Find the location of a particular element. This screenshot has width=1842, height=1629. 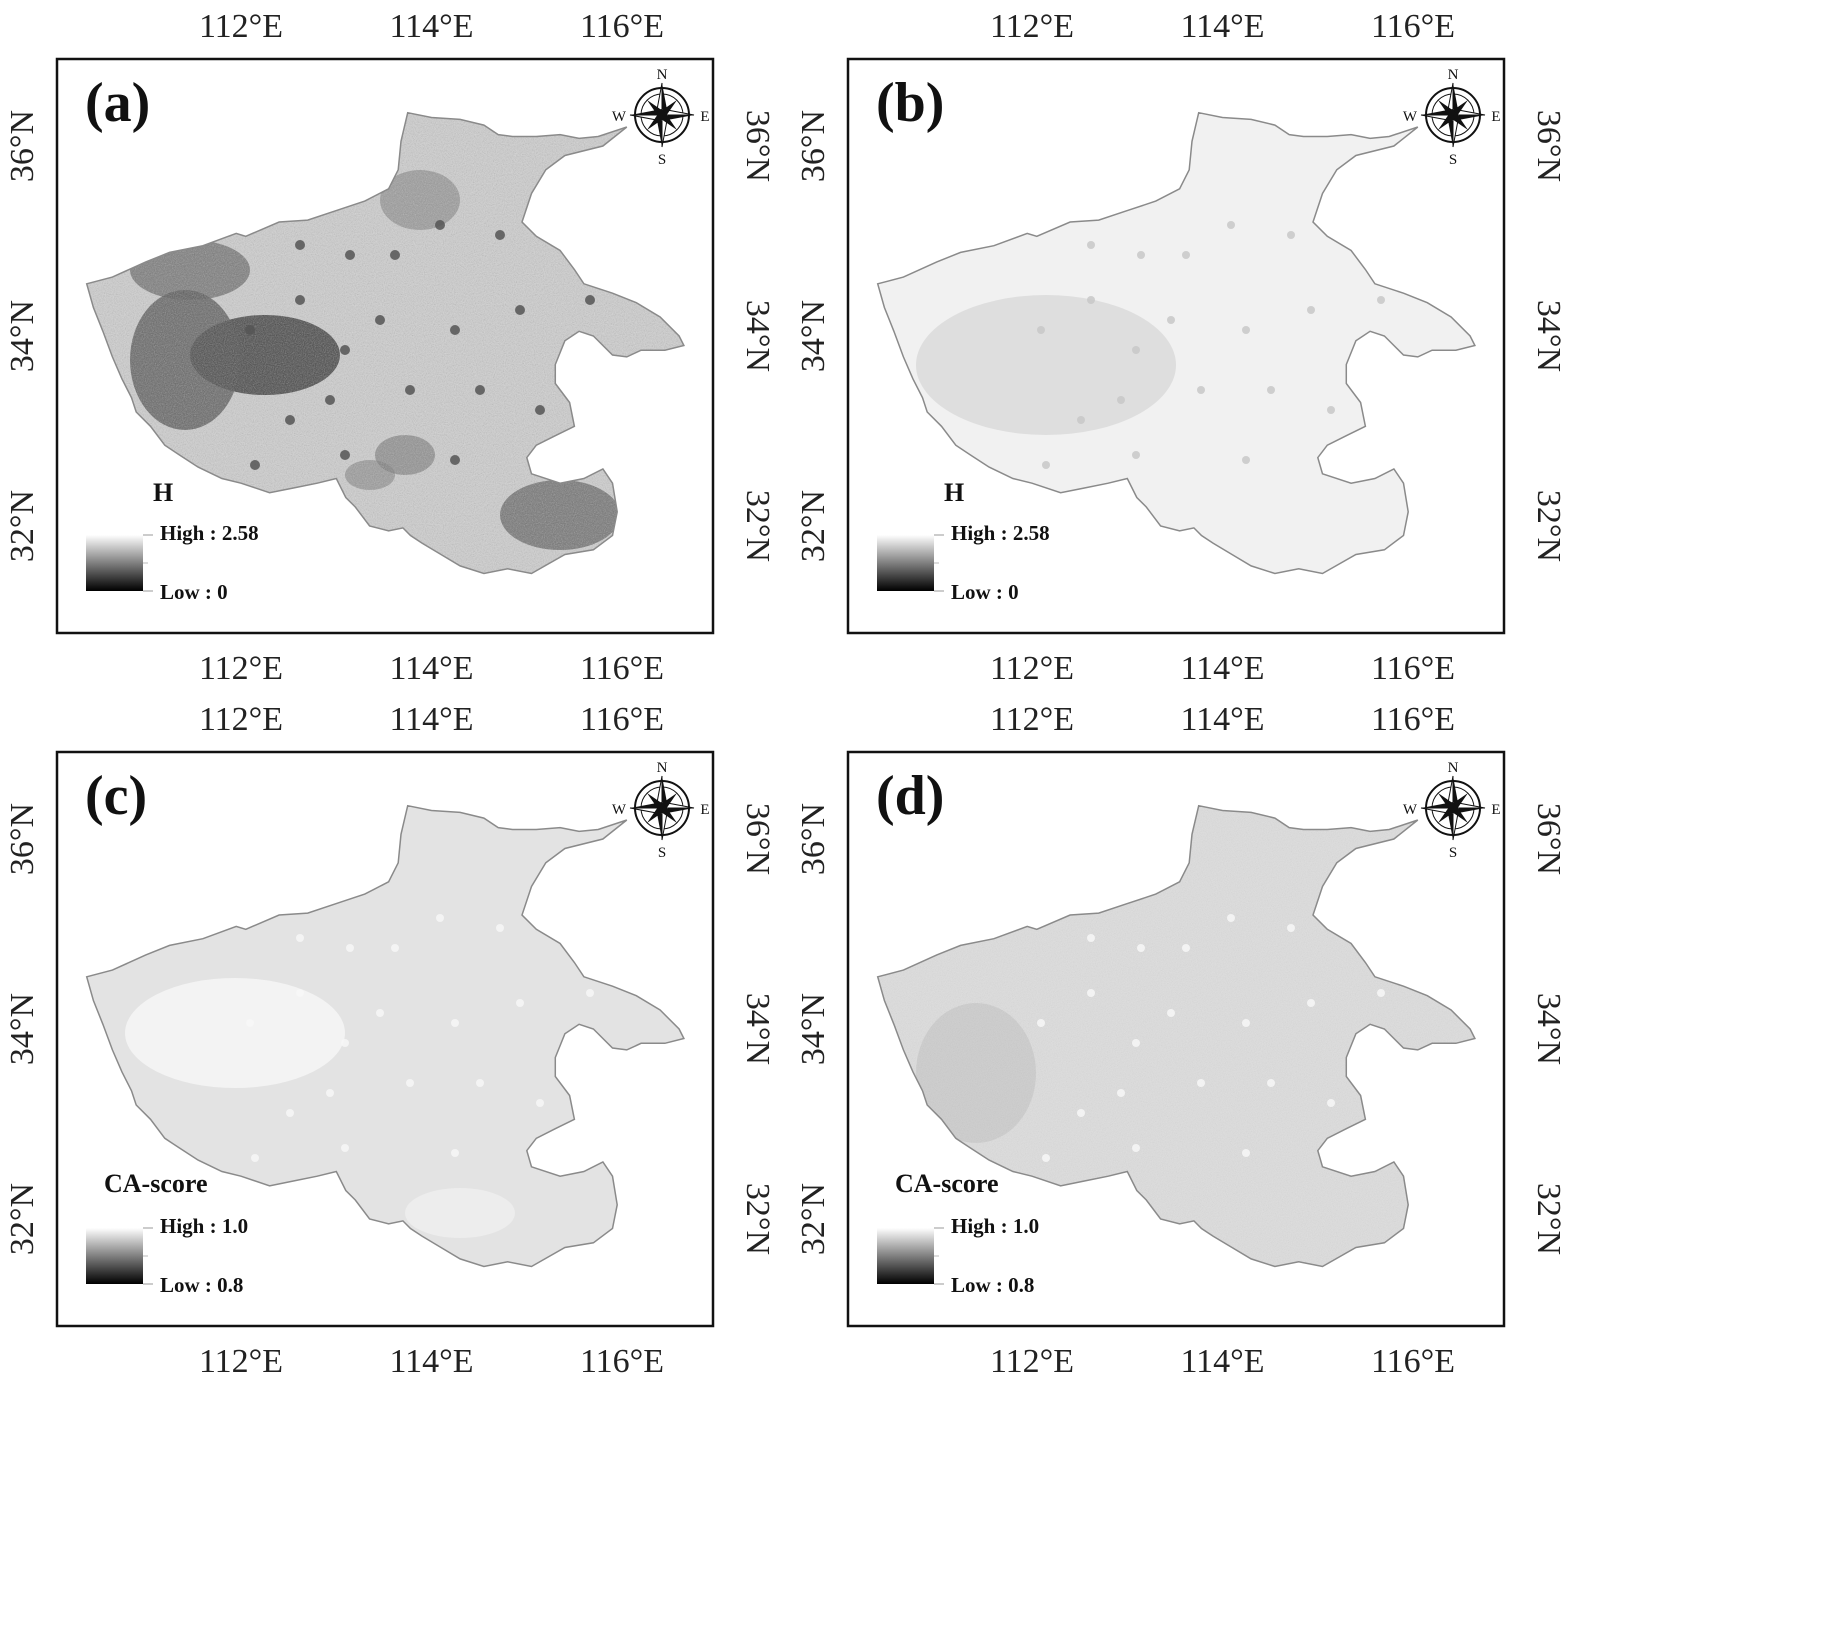

legend-high-label: High : 1.0 is located at coordinates (995, 1226).